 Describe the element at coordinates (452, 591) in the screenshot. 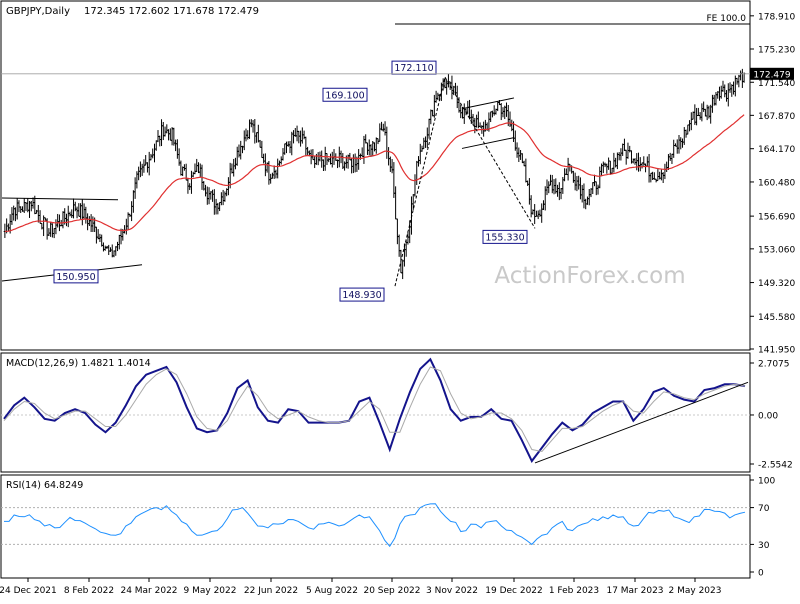

I see `time-tick-label: 3 Nov 2022` at that location.